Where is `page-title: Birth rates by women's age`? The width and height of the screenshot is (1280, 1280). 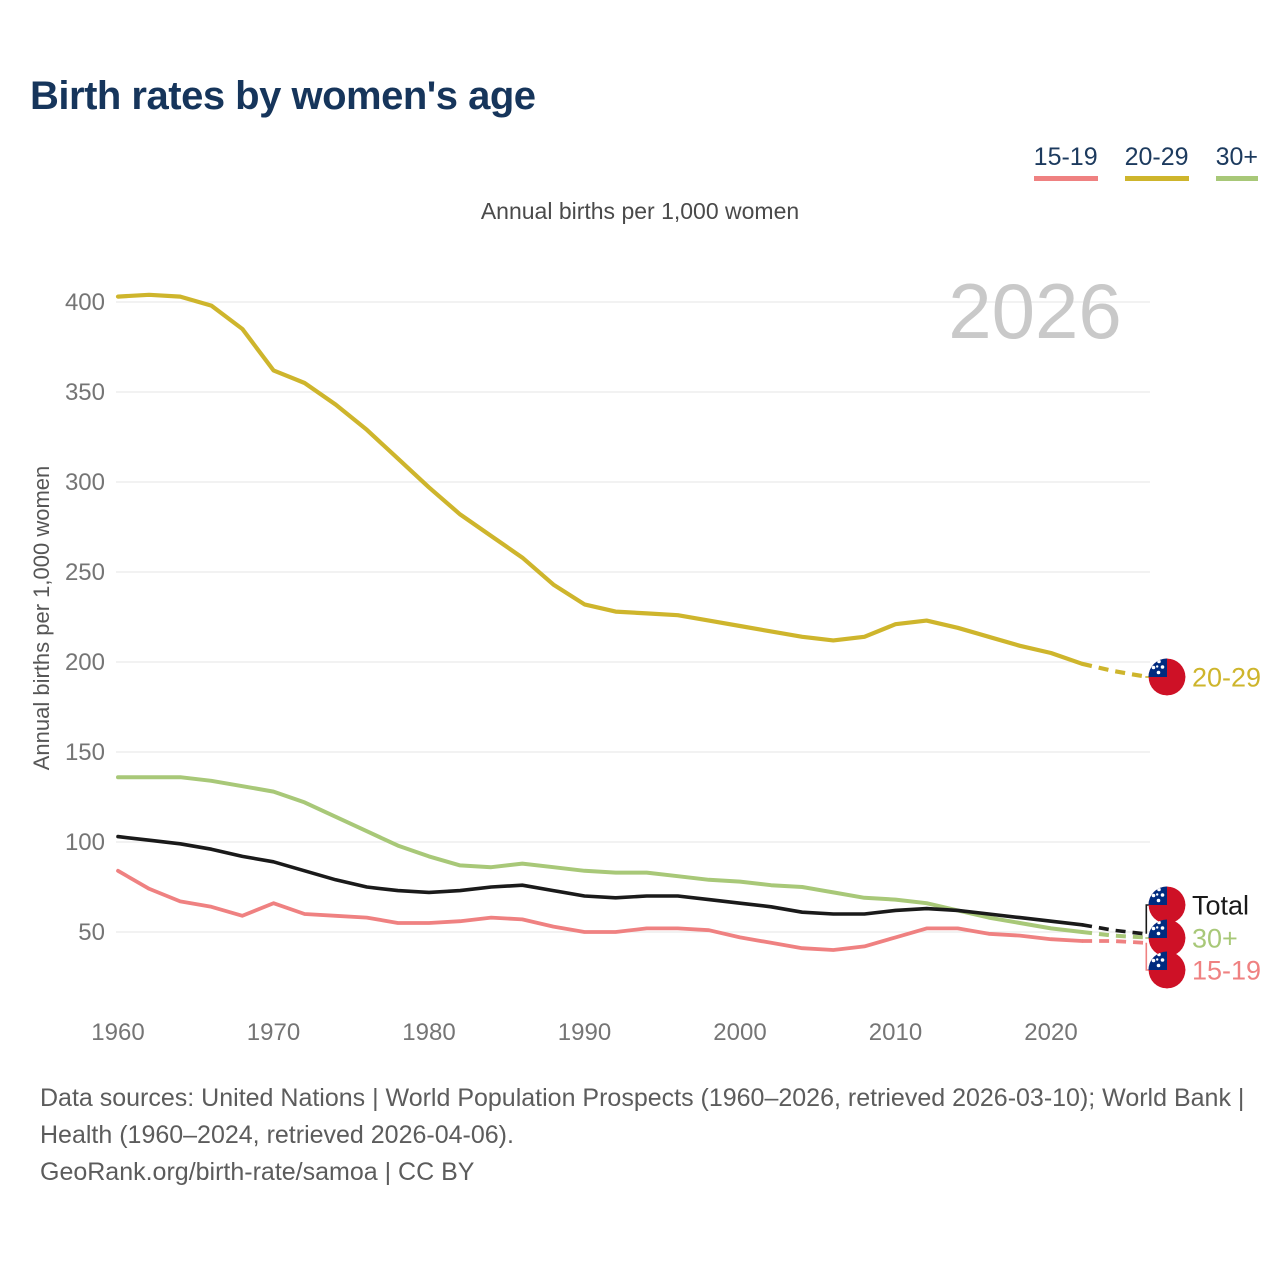 page-title: Birth rates by women's age is located at coordinates (283, 96).